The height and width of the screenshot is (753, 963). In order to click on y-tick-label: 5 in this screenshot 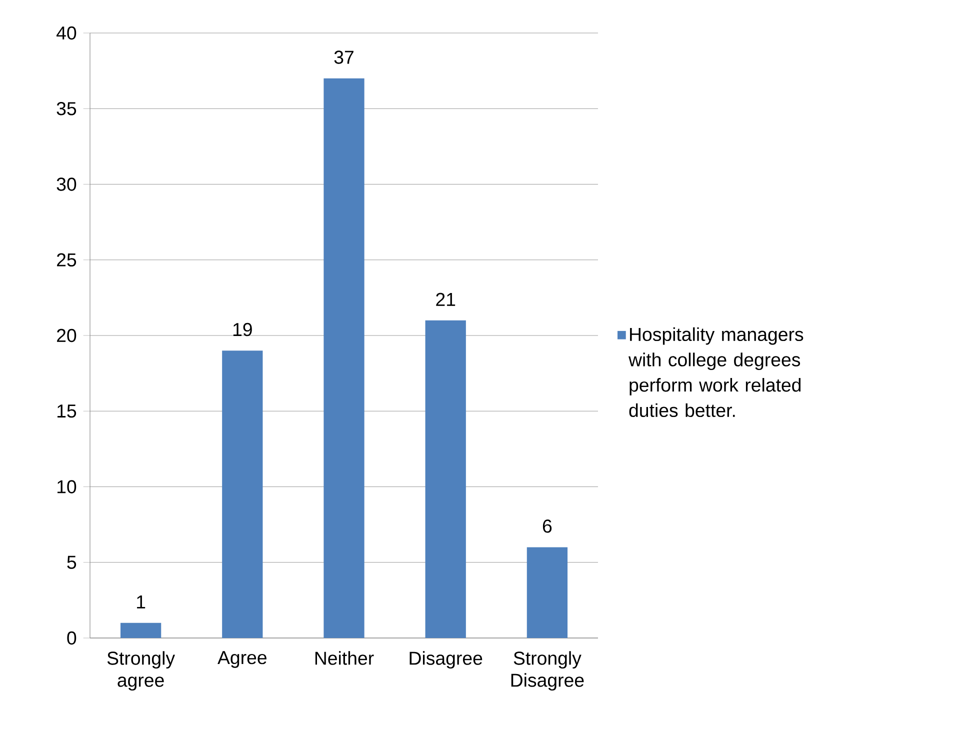, I will do `click(71, 562)`.